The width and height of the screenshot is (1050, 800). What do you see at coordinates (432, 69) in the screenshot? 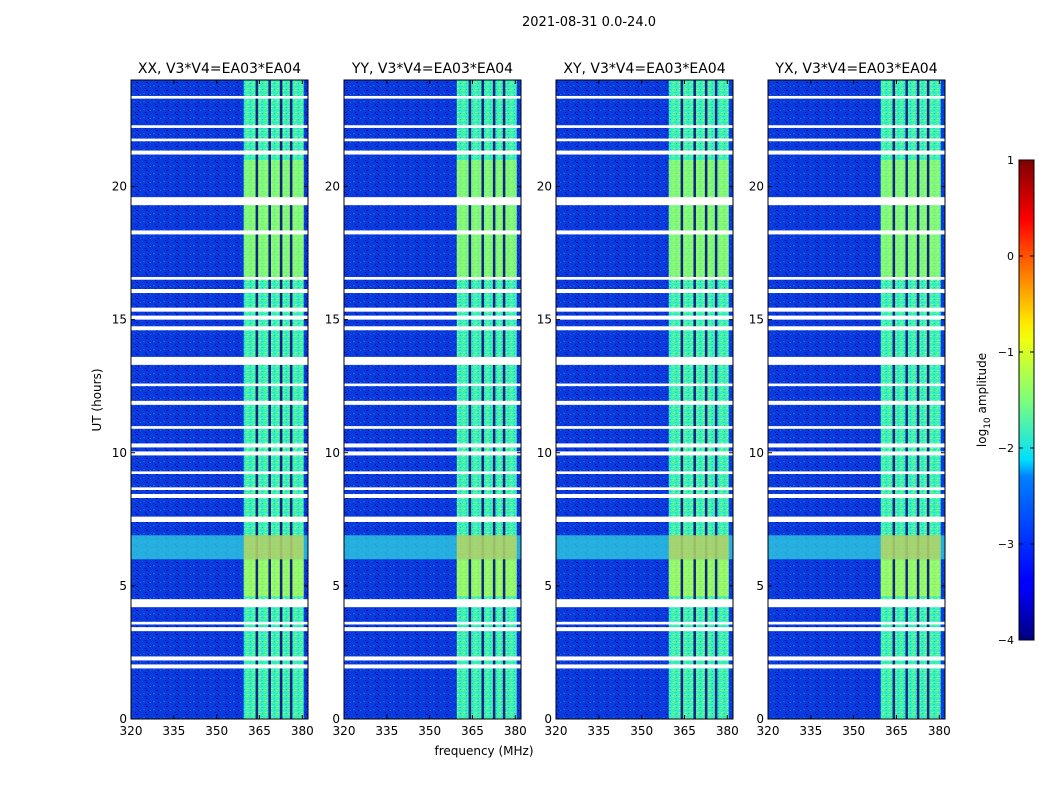
I see `panel-title: YY, V3*V4=EA03*EA04` at bounding box center [432, 69].